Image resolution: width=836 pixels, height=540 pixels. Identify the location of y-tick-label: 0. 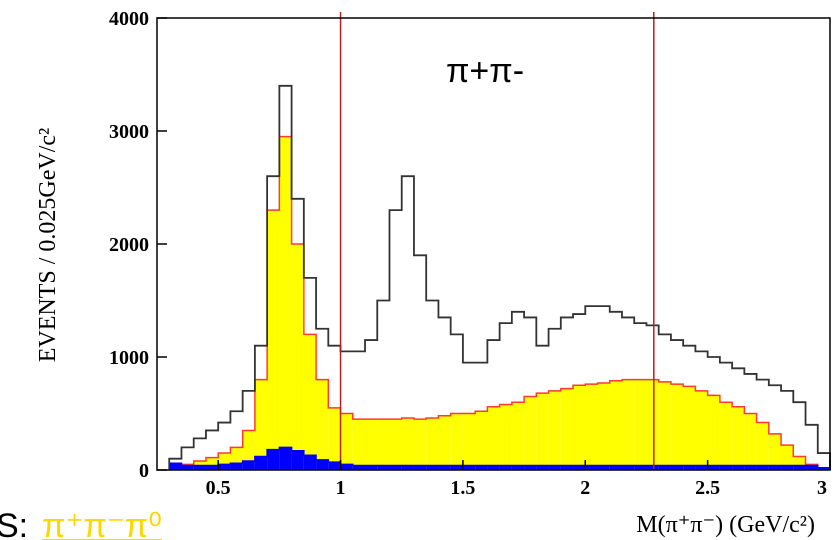
(144, 471).